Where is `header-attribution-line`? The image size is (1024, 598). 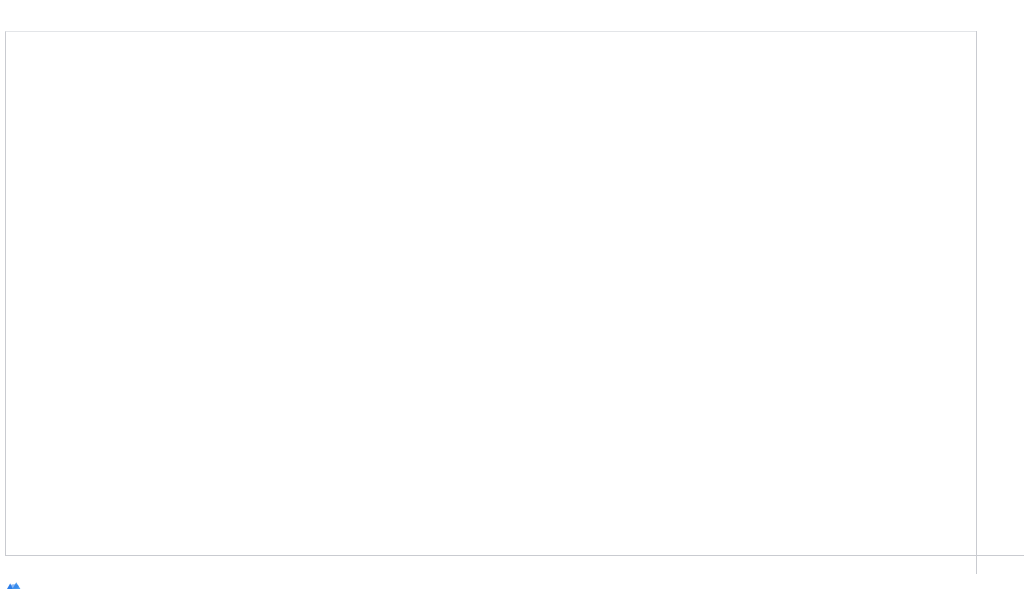 header-attribution-line is located at coordinates (514, 9).